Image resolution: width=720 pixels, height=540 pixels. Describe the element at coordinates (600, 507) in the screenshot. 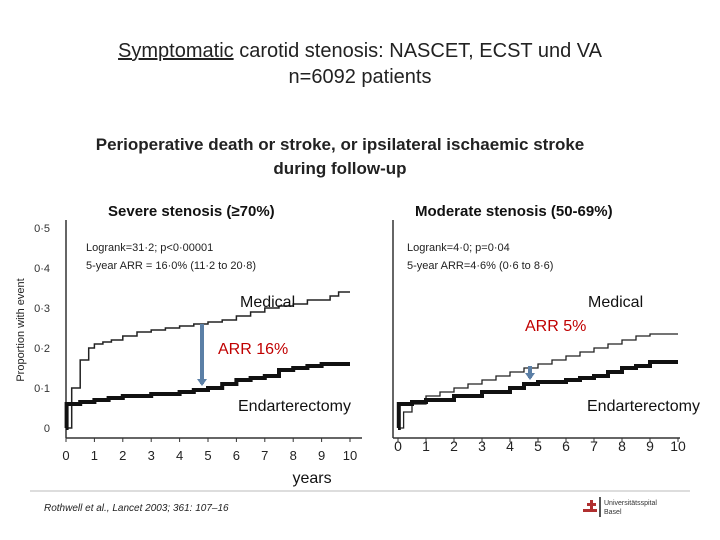

I see `logo-divider` at that location.